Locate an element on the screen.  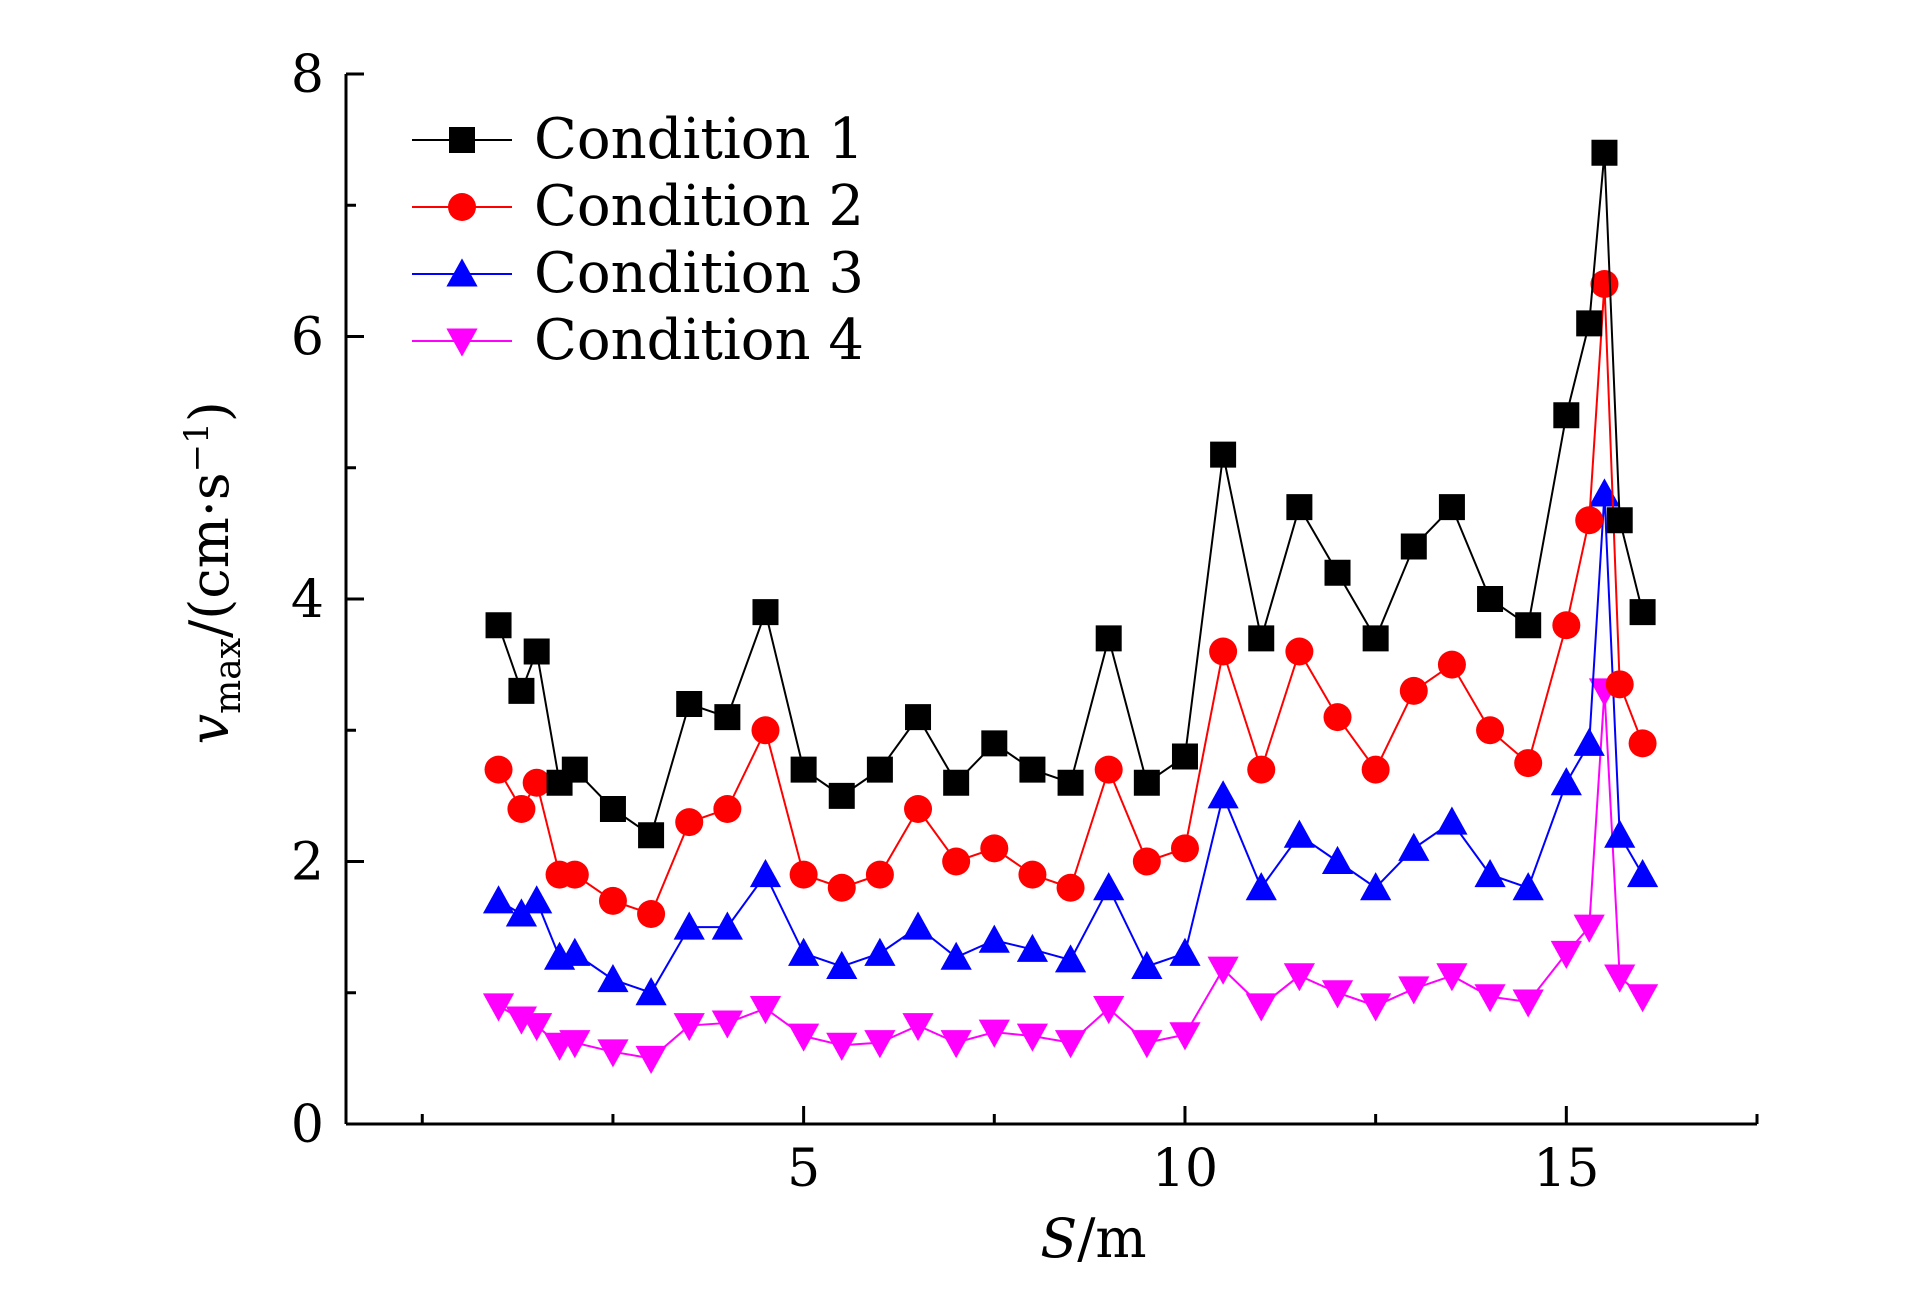
legend-entry: Condition 3 is located at coordinates (638, 273).